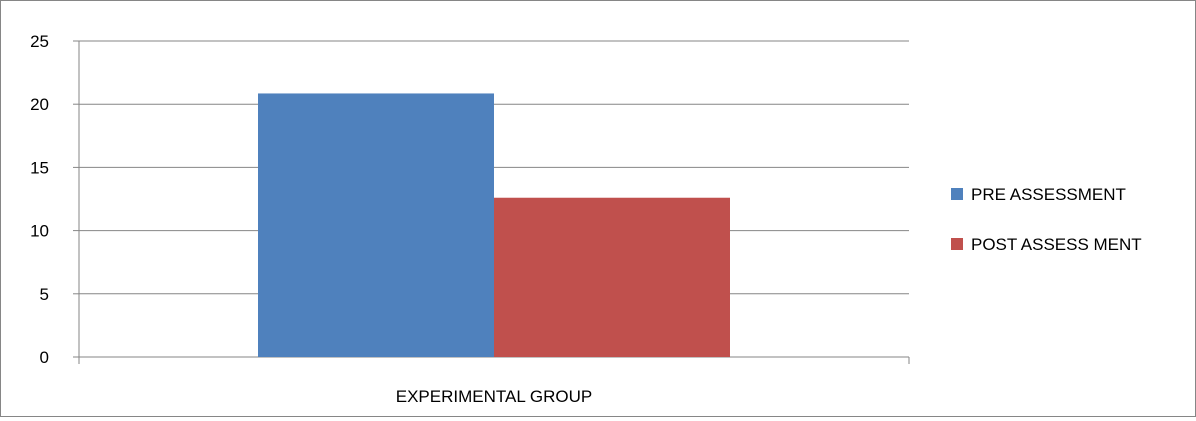 This screenshot has height=421, width=1196. I want to click on y-tick-label: 20, so click(39, 104).